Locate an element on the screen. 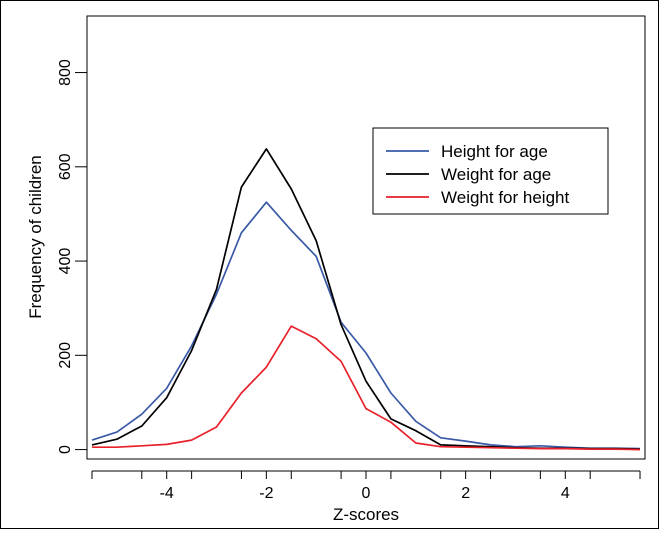  legend-label-weight-for-height: Weight for height is located at coordinates (505, 197).